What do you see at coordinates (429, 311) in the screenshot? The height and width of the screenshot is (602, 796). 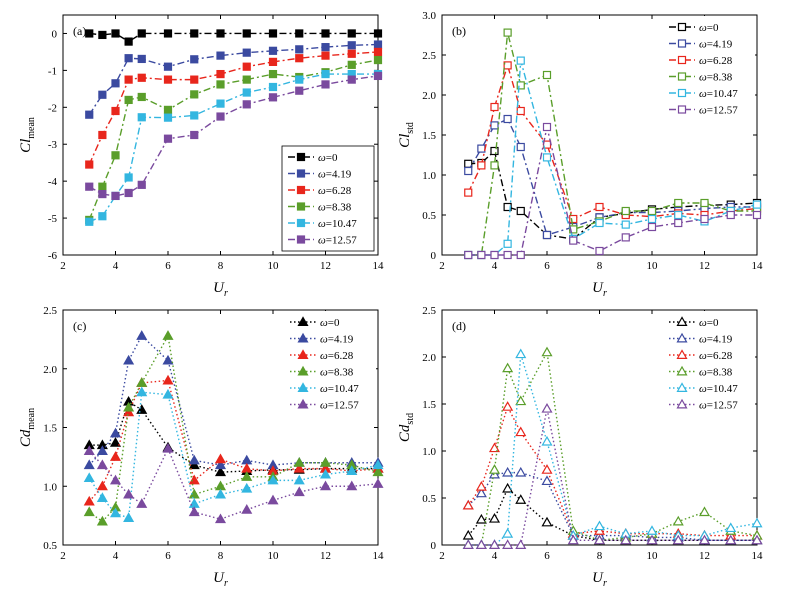 I see `y-tick-label: 2.5` at bounding box center [429, 311].